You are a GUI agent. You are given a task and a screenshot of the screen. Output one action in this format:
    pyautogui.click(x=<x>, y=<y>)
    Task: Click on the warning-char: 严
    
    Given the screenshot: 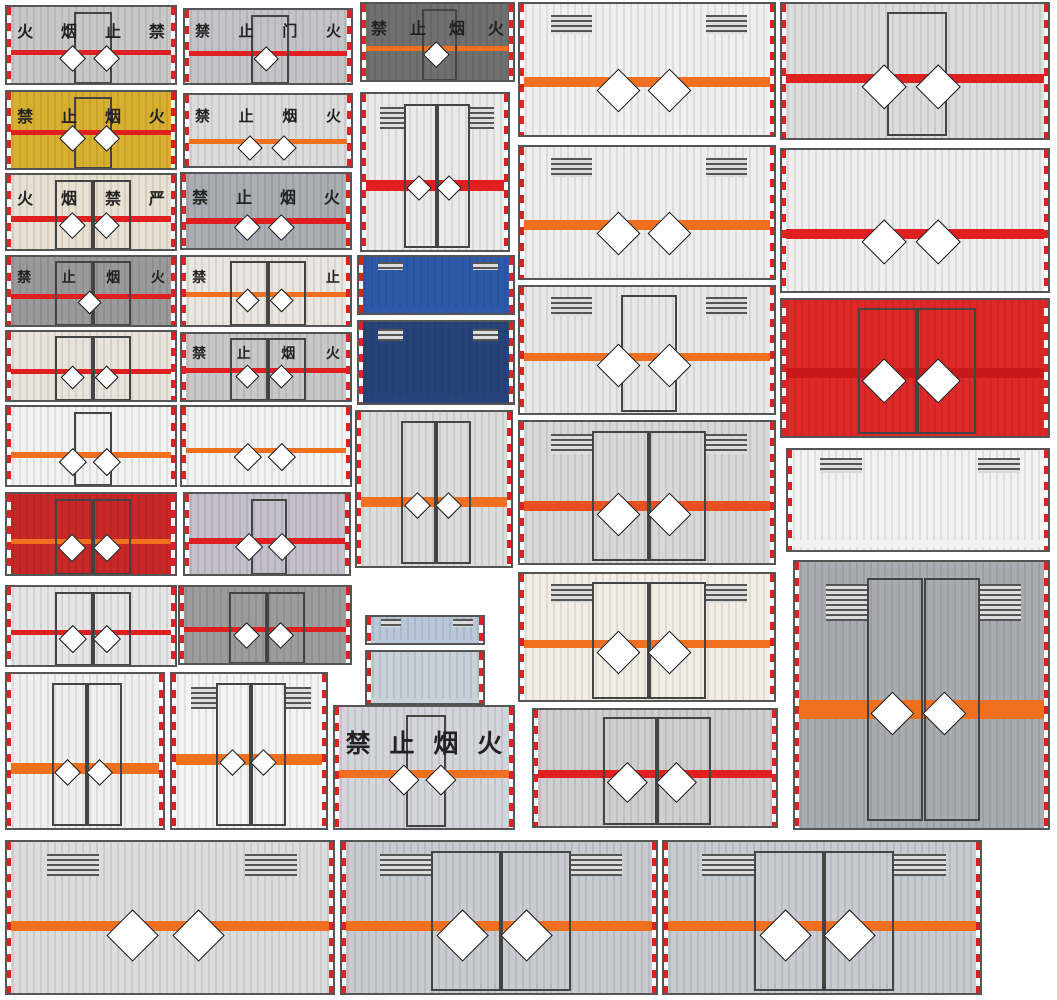 What is the action you would take?
    pyautogui.click(x=156, y=199)
    